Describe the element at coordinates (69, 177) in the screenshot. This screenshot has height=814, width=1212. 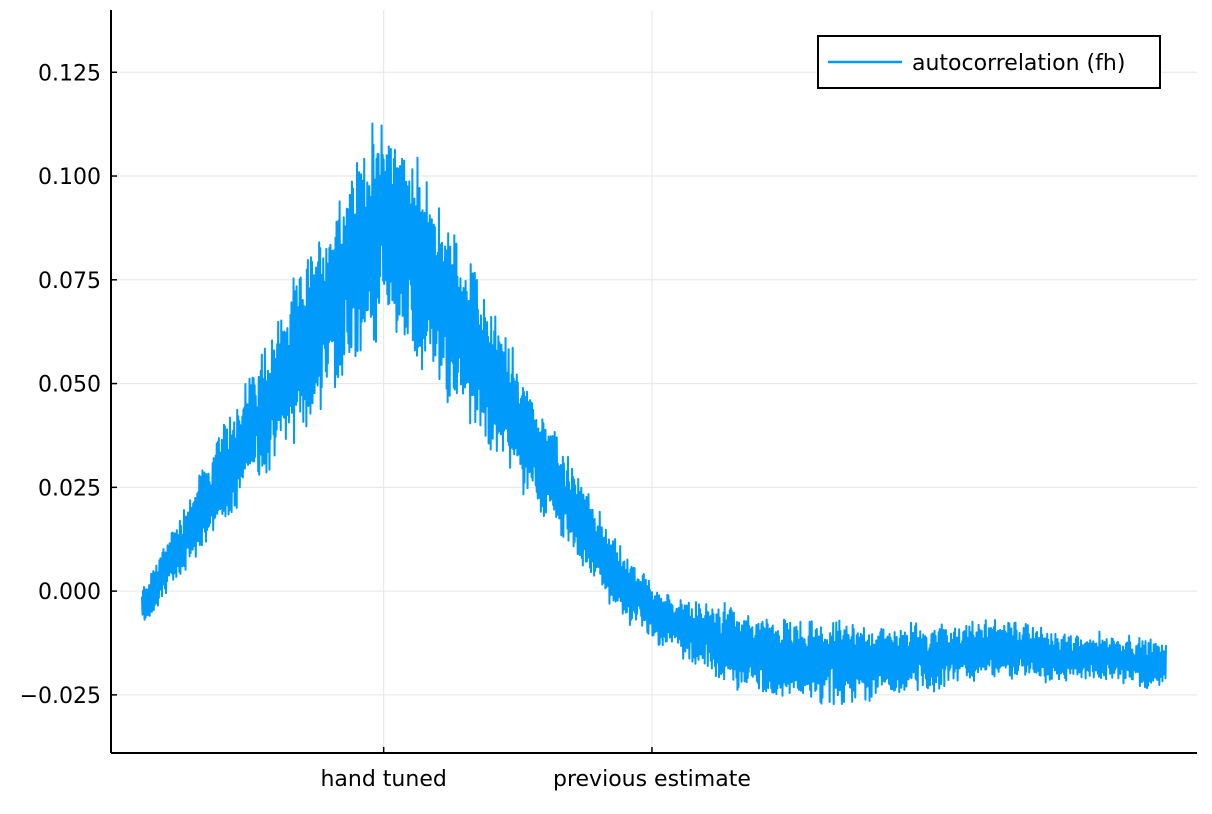
I see `y-tick-label: 0.100` at that location.